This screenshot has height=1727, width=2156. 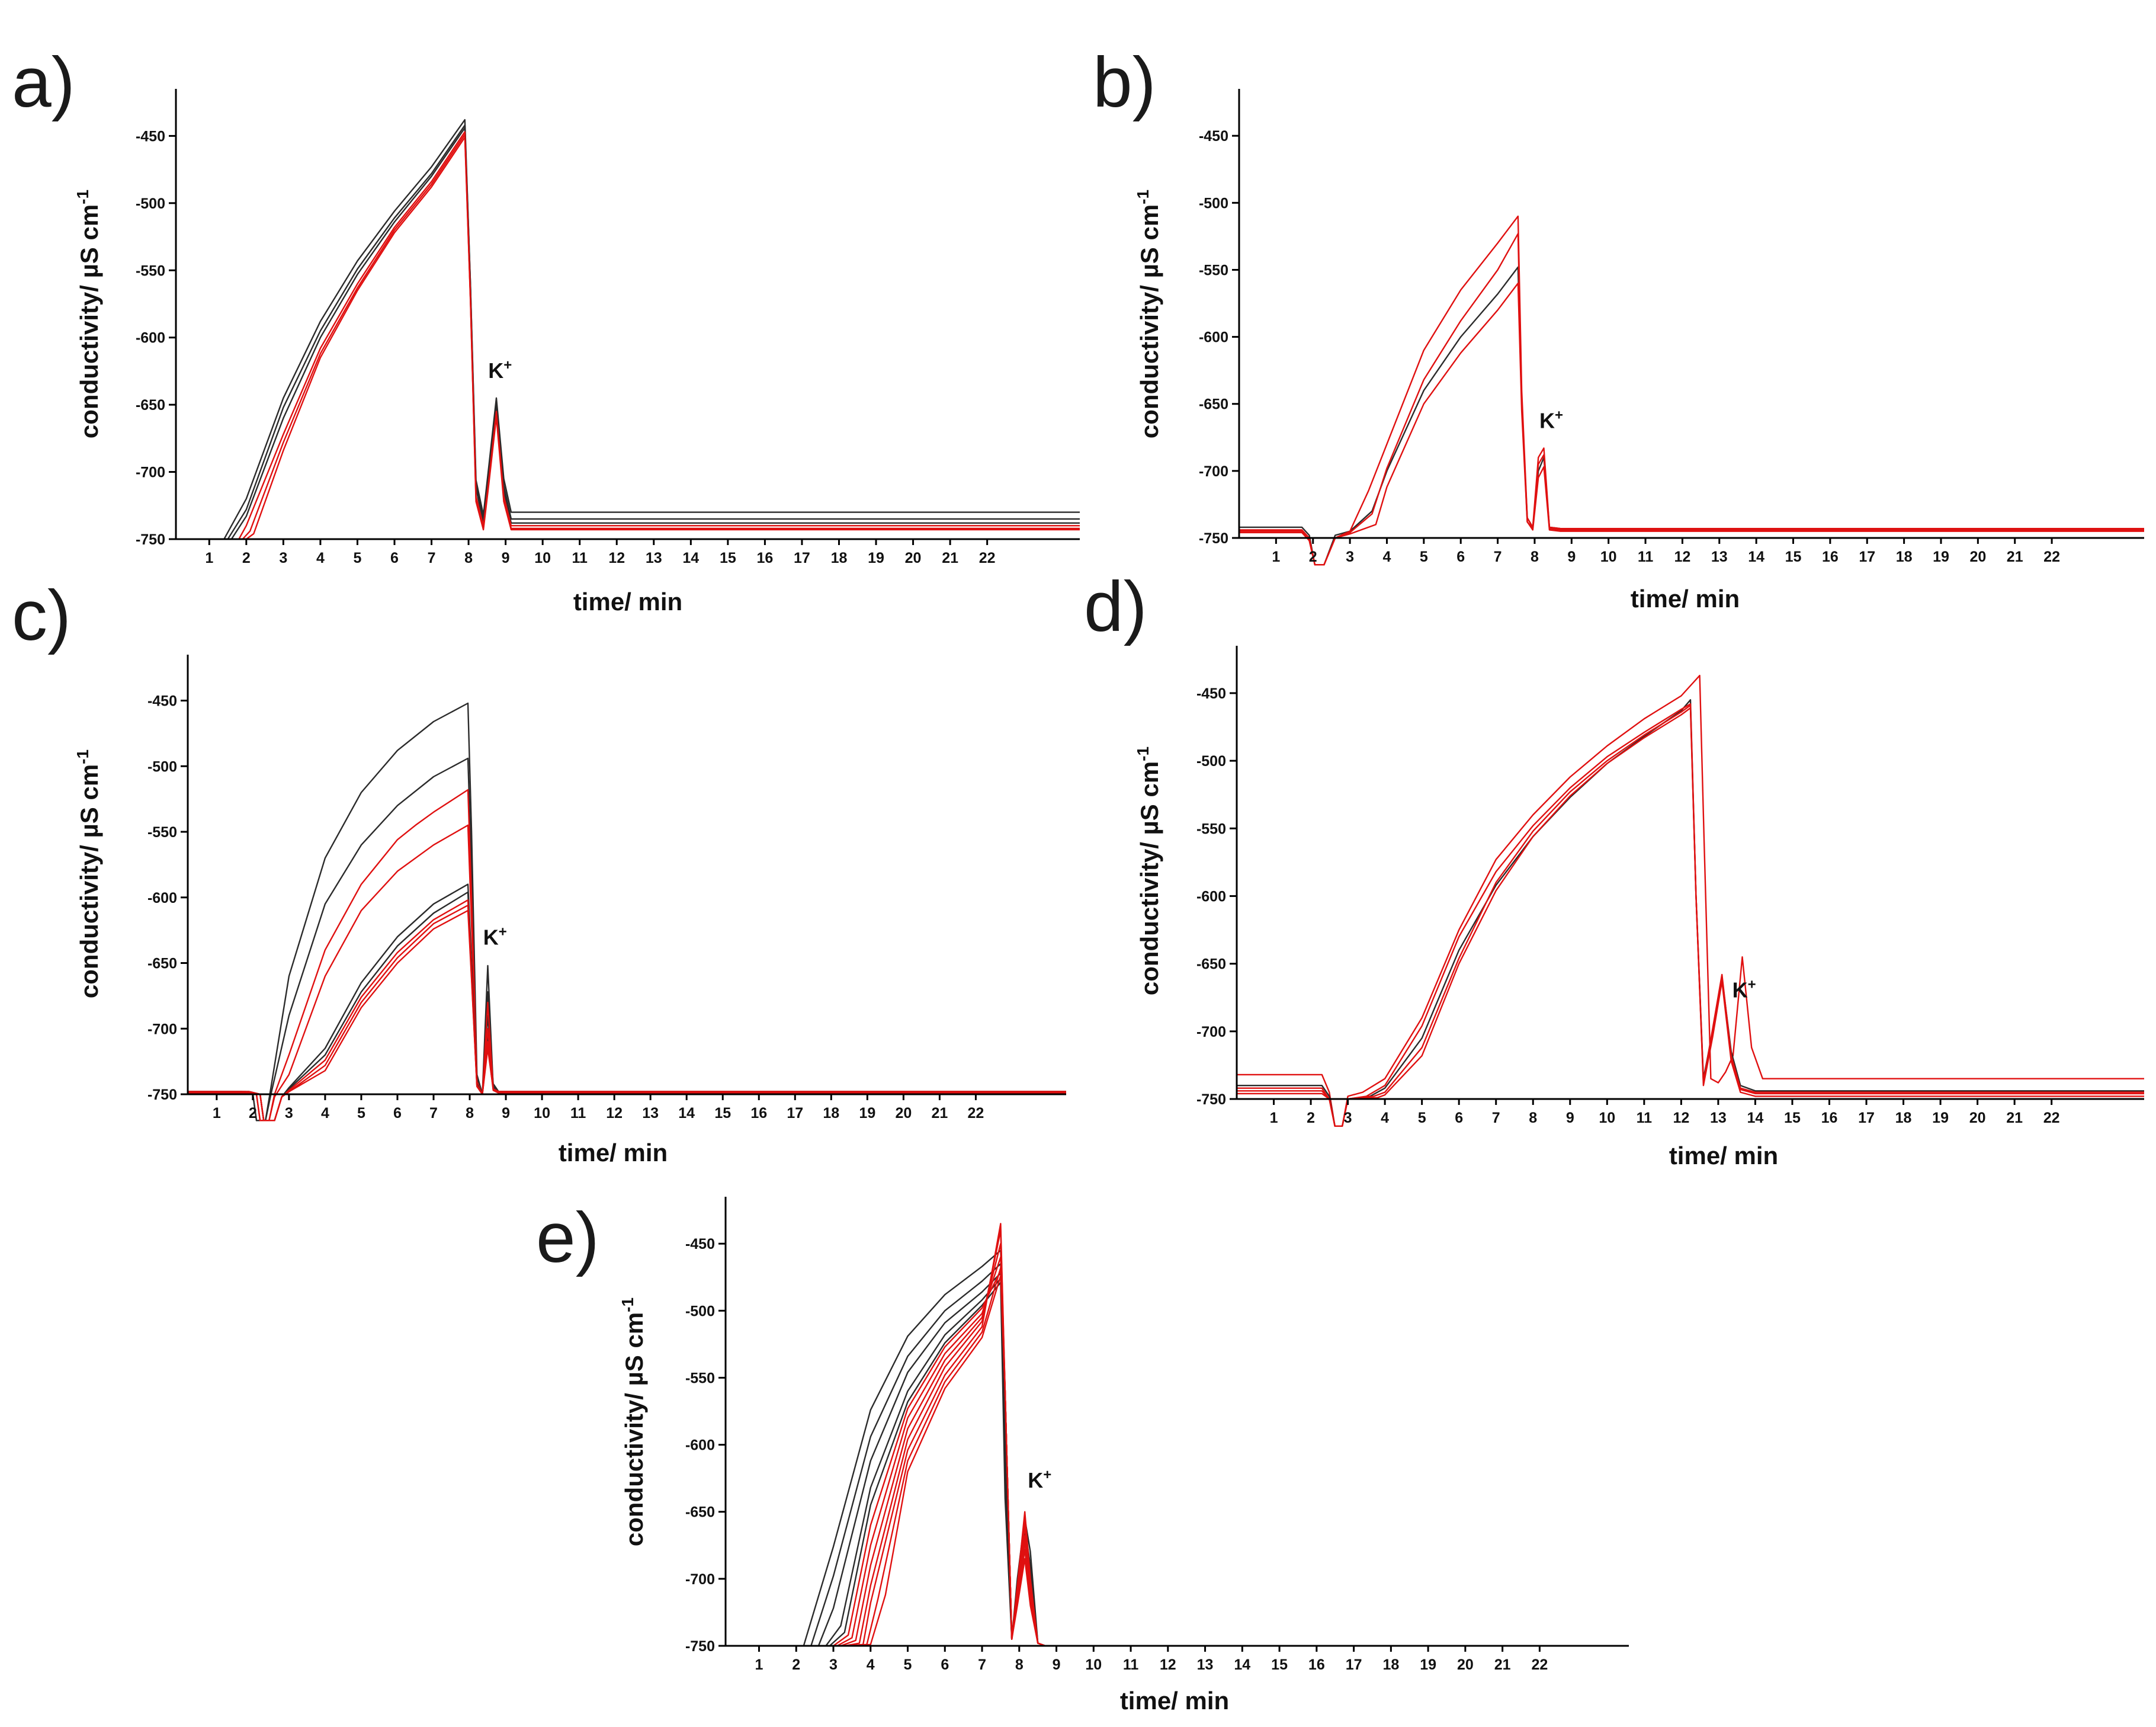 What do you see at coordinates (43, 82) in the screenshot?
I see `panel-label: a)` at bounding box center [43, 82].